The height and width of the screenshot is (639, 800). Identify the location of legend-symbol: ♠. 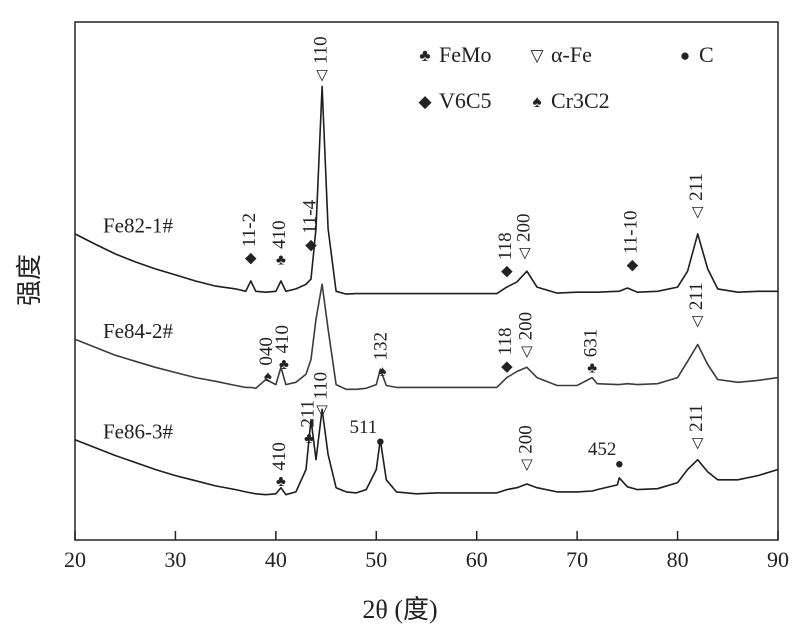
(536, 101).